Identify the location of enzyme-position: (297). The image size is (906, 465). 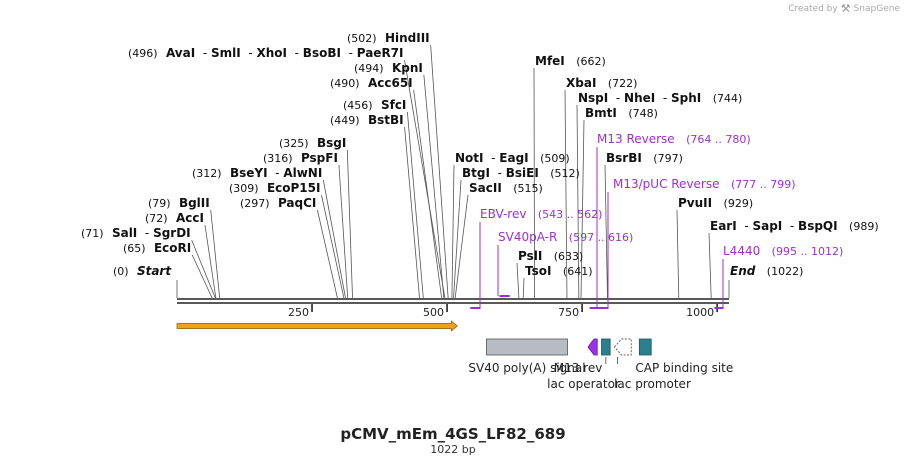
(255, 203).